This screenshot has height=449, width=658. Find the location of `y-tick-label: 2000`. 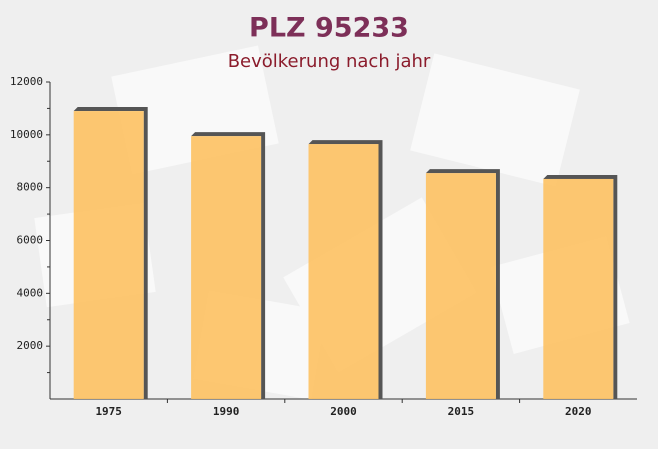

y-tick-label: 2000 is located at coordinates (30, 345).